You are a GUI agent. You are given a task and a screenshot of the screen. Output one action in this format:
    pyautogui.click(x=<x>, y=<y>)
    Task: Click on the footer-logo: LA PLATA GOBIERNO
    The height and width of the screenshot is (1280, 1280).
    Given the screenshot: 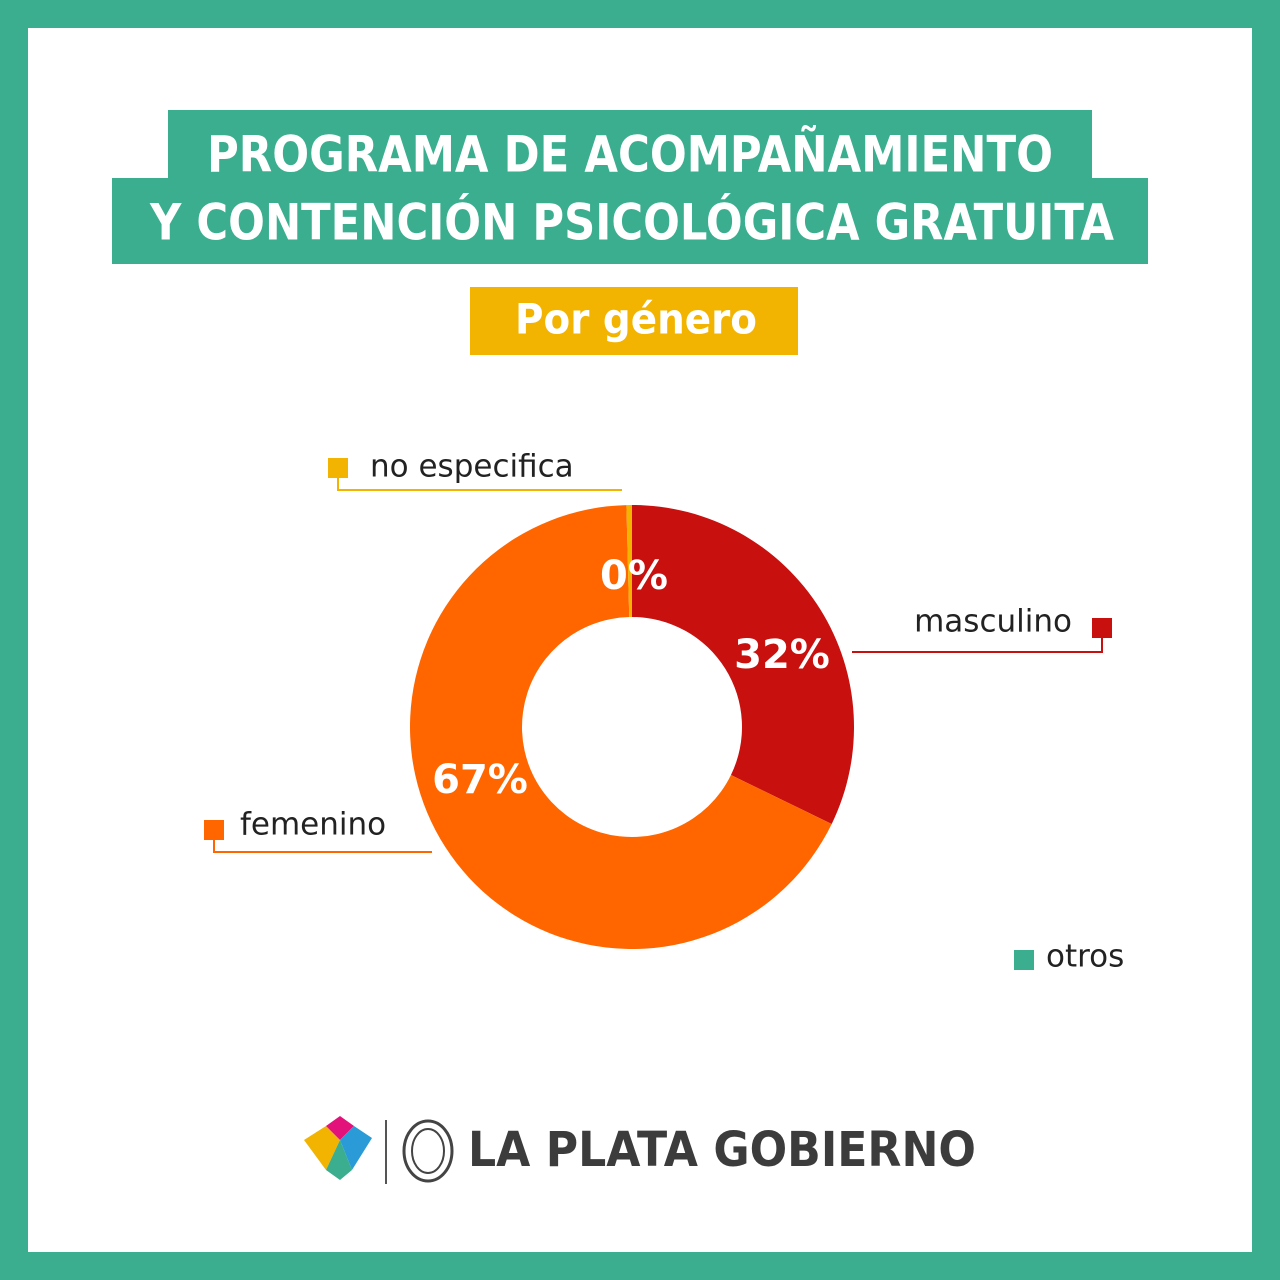 What is the action you would take?
    pyautogui.click(x=640, y=1150)
    